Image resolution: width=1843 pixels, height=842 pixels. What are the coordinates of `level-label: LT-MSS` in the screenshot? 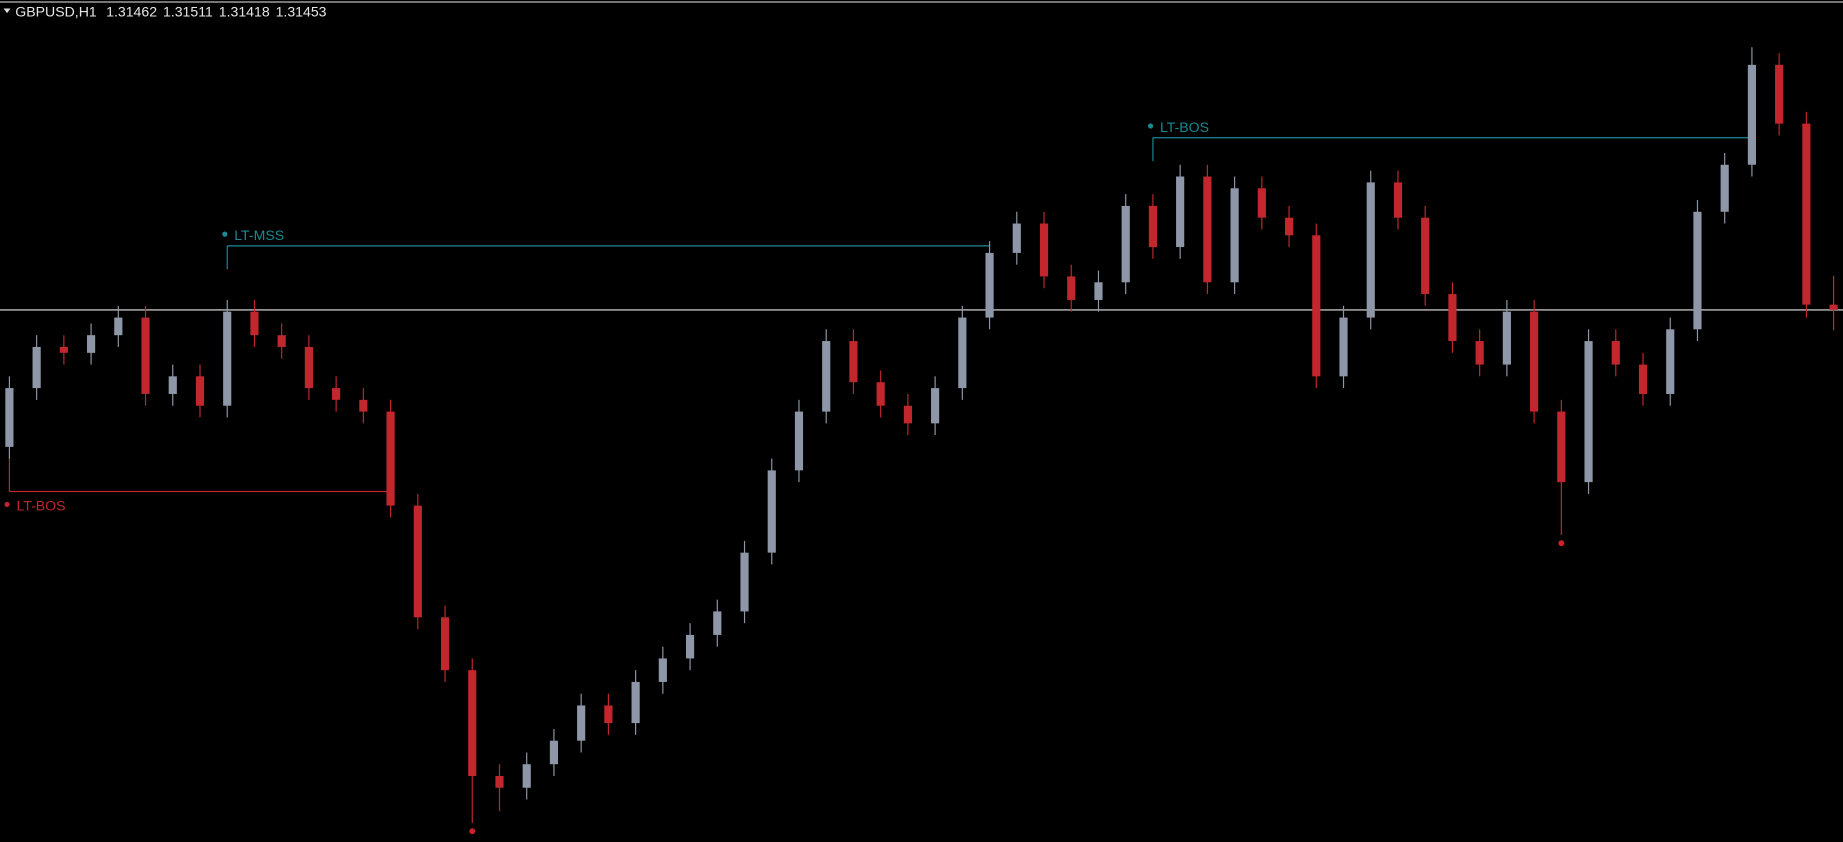 It's located at (259, 235).